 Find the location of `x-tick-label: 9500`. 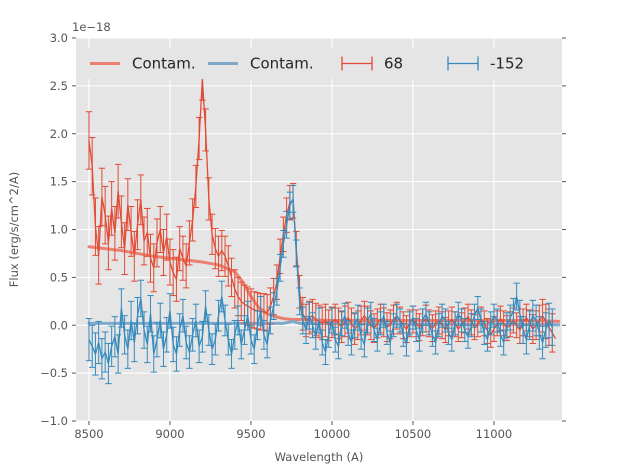

x-tick-label: 9500 is located at coordinates (250, 434).